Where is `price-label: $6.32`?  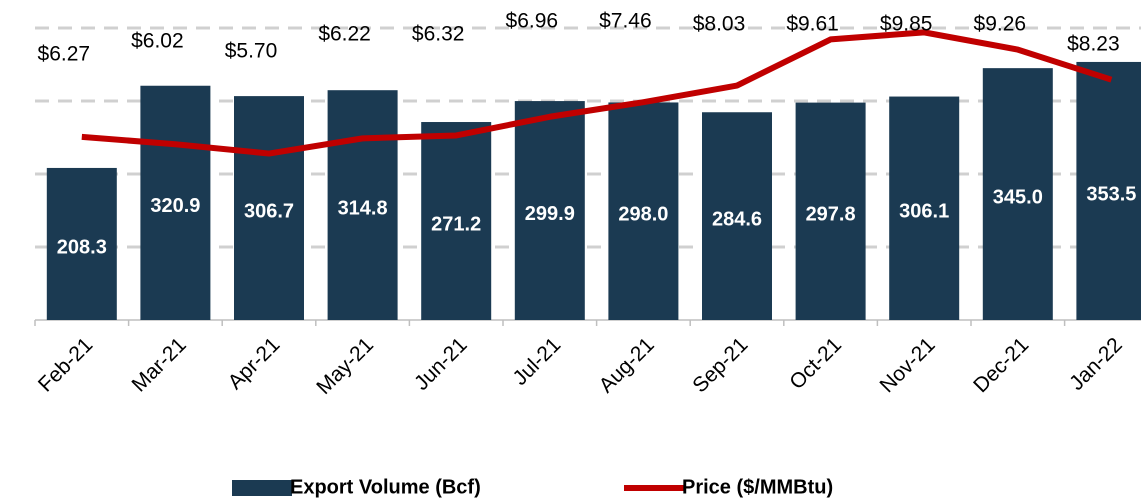 price-label: $6.32 is located at coordinates (438, 34).